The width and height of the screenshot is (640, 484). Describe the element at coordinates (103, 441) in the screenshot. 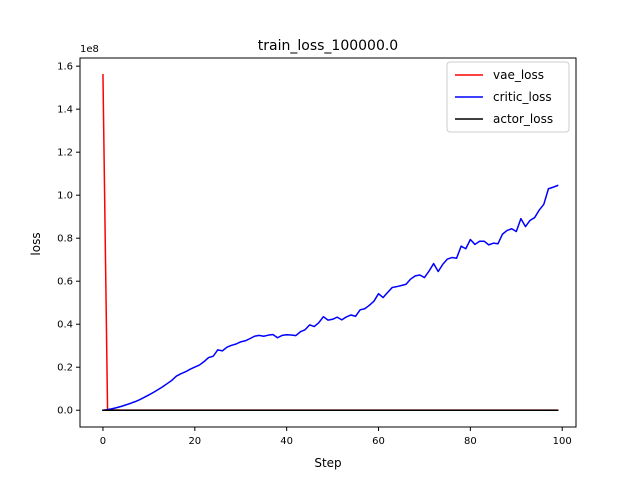

I see `x-tick-label: 0` at that location.